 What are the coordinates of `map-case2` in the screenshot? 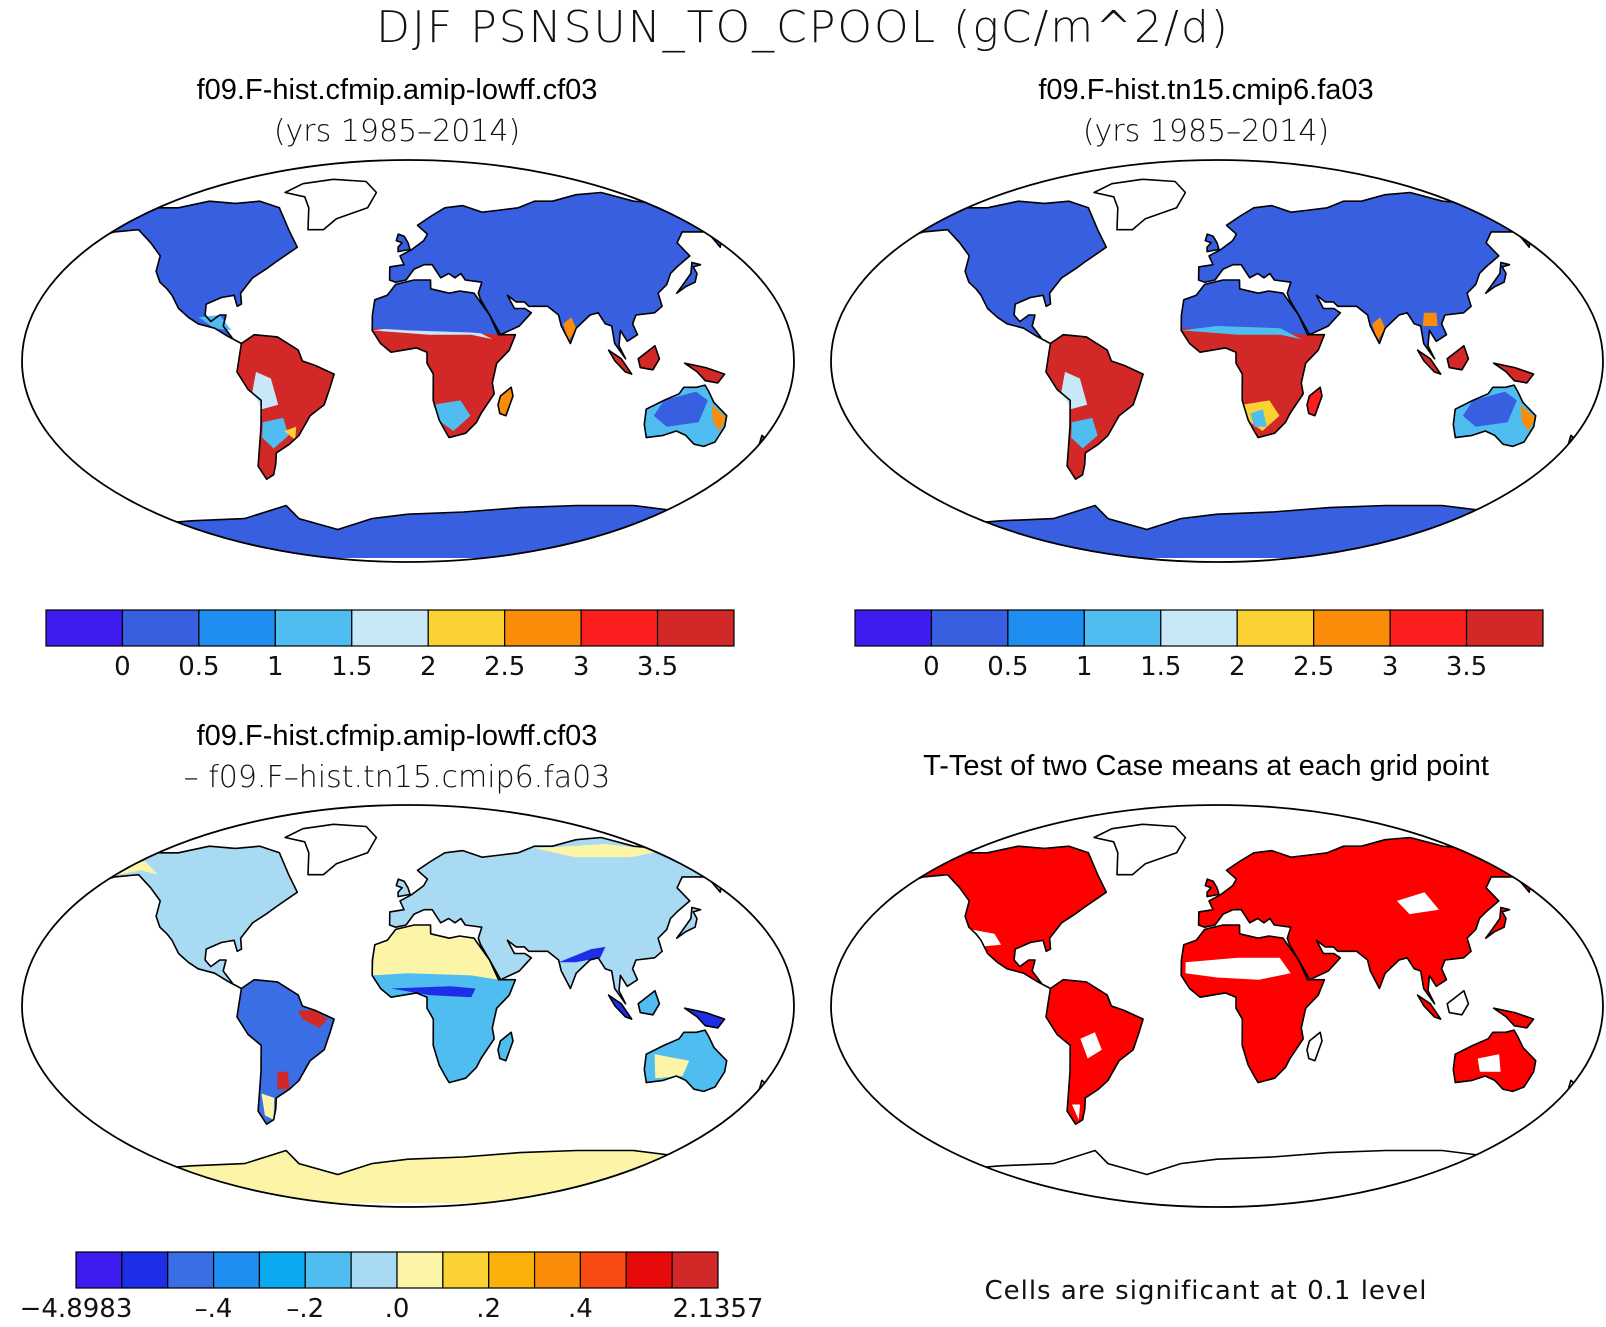 It's located at (1217, 361).